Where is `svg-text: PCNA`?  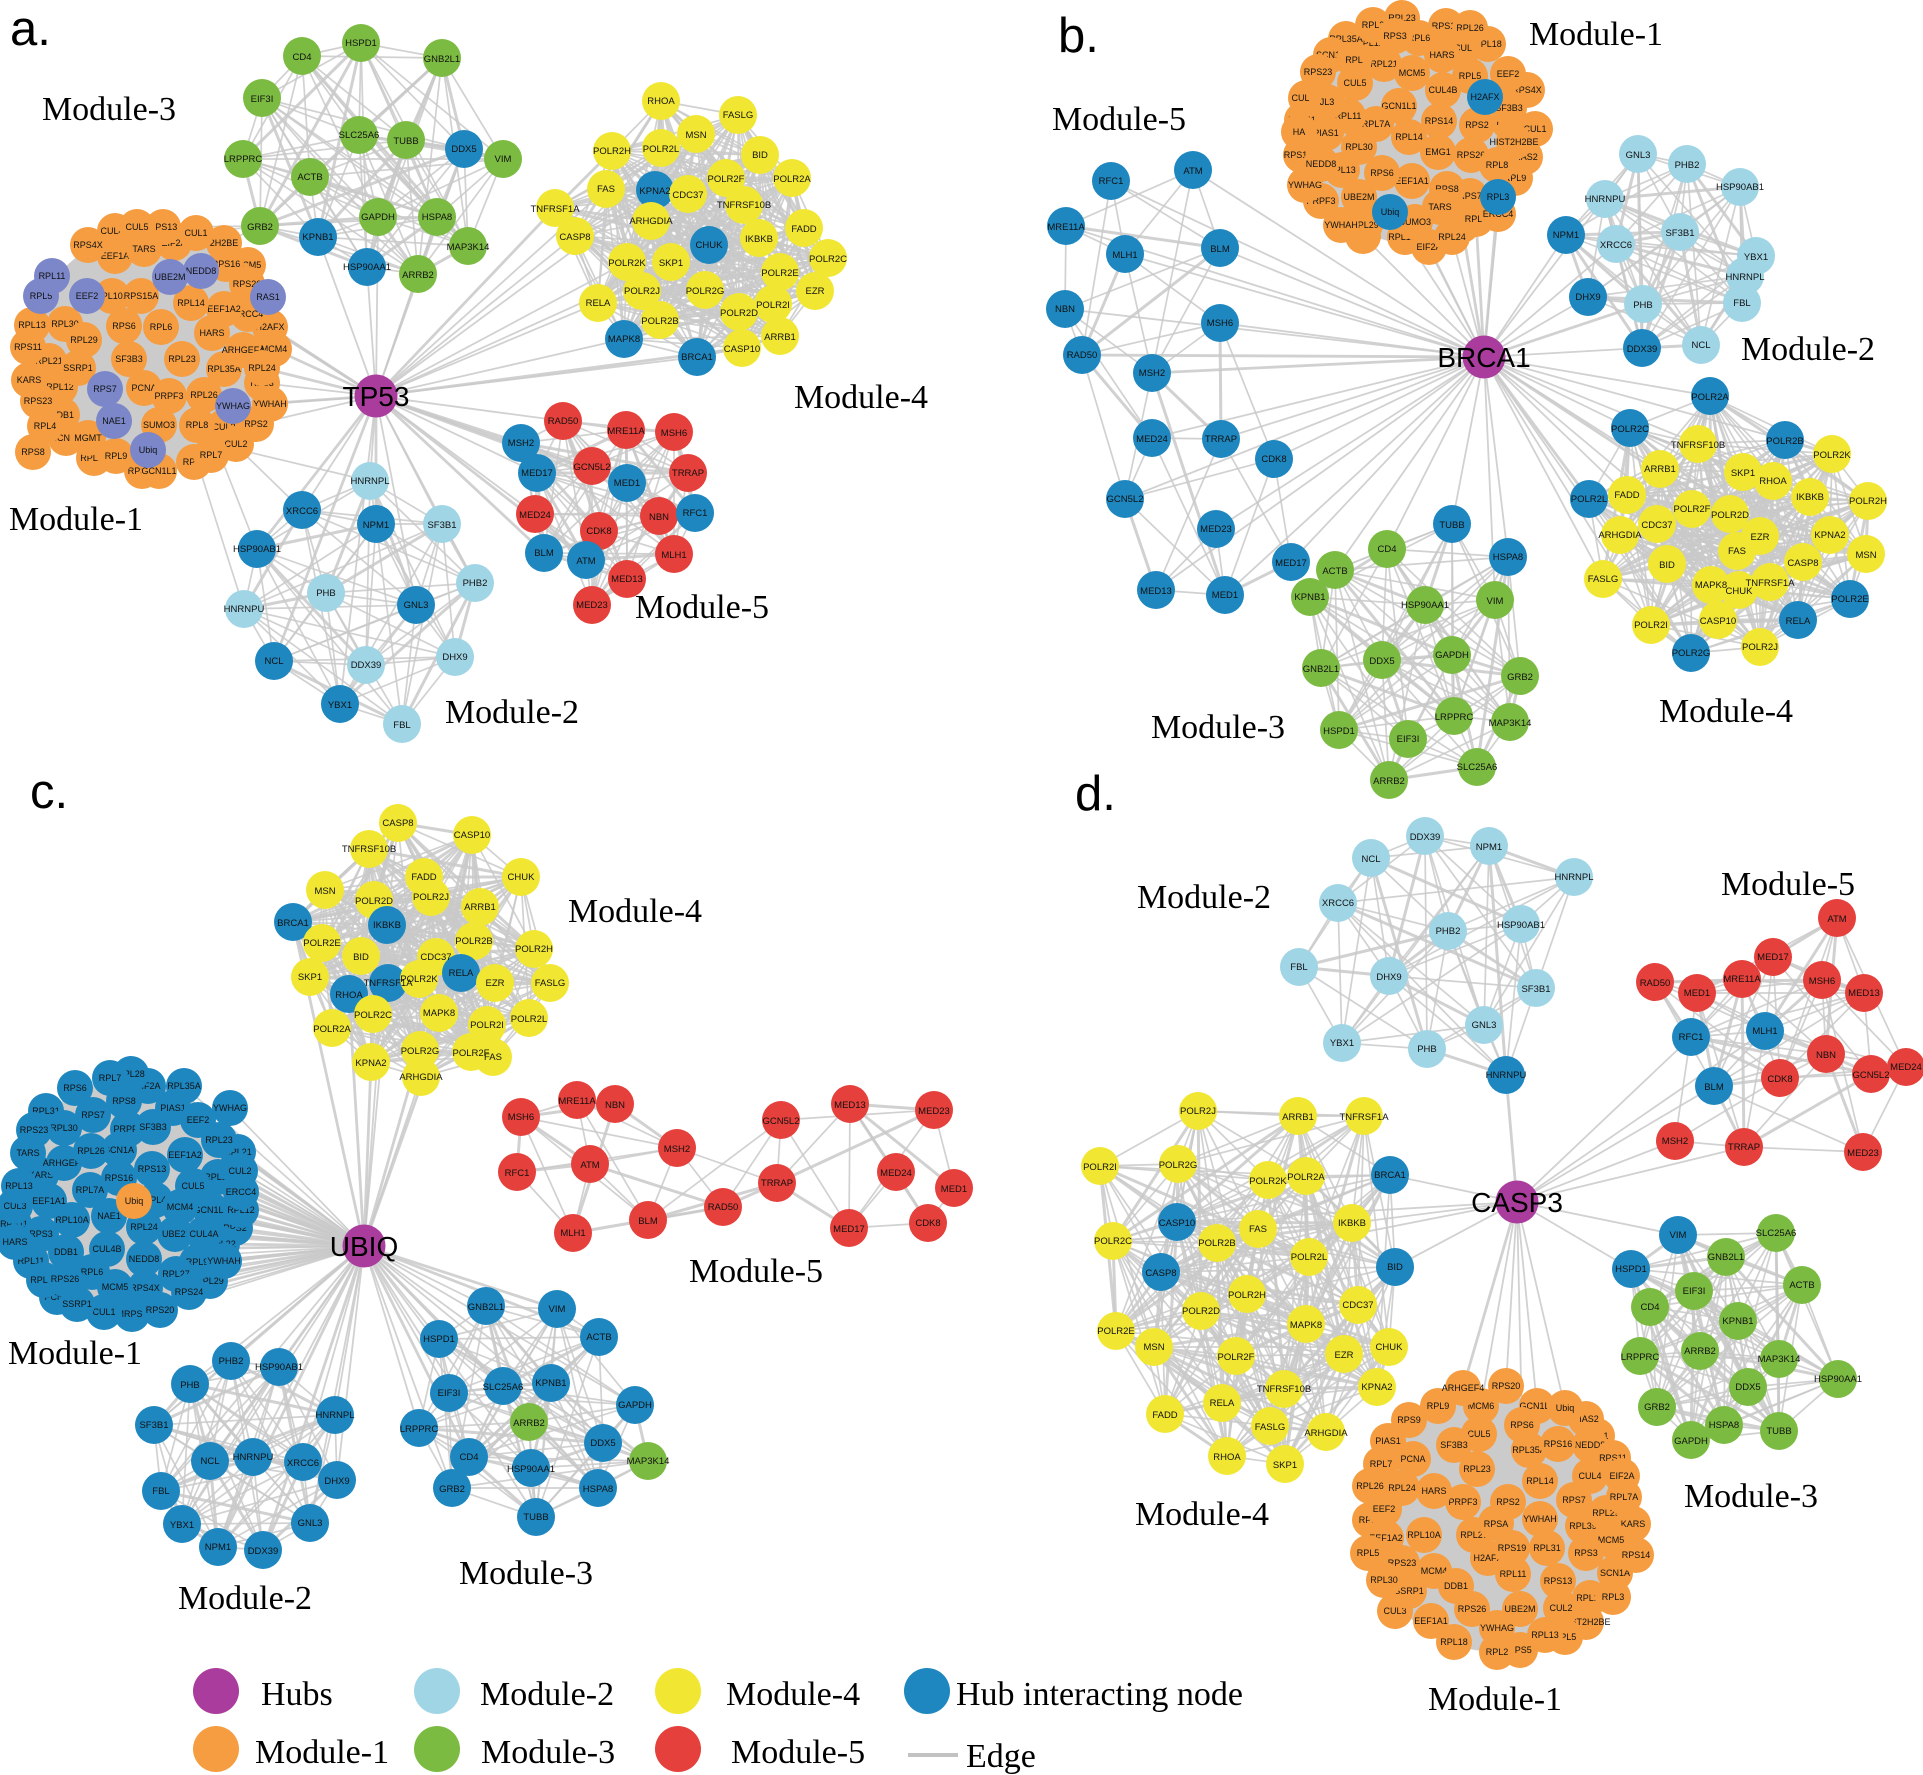 svg-text: PCNA is located at coordinates (143, 388).